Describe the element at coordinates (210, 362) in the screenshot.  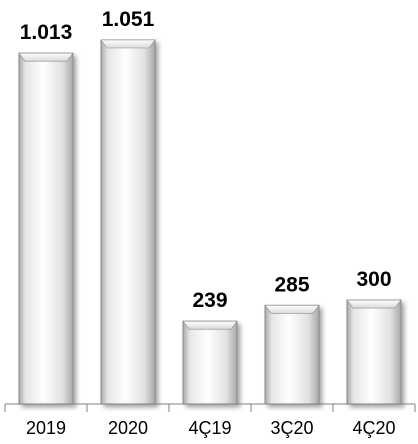
I see `bar-4Ç19` at that location.